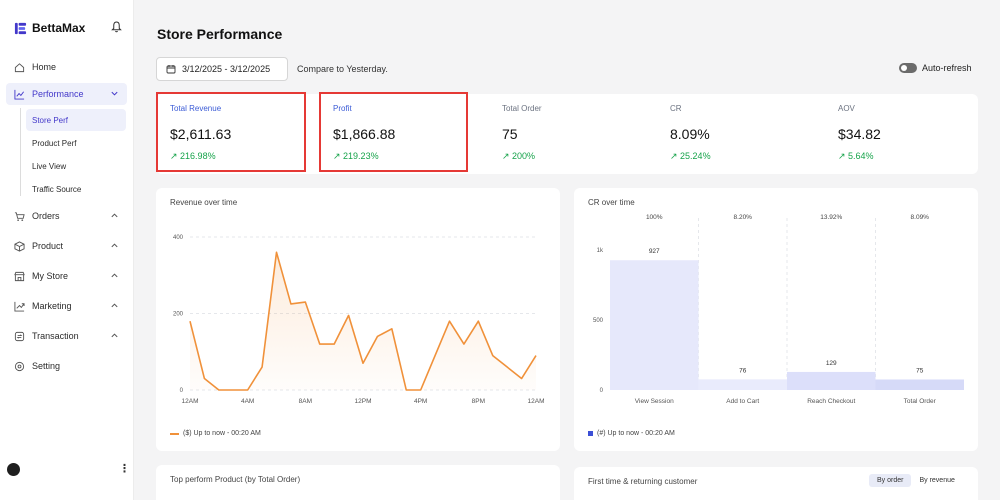 Image resolution: width=1000 pixels, height=500 pixels. I want to click on date-range-picker: 3/12/2025 - 3/12/2025, so click(222, 69).